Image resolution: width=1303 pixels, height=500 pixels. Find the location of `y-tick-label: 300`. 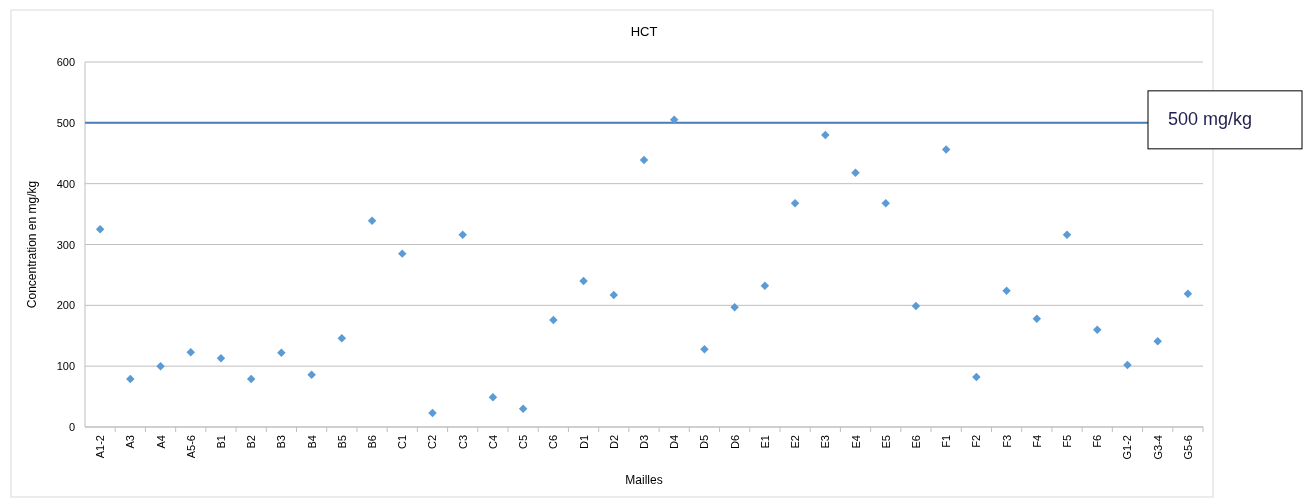

y-tick-label: 300 is located at coordinates (65, 244).